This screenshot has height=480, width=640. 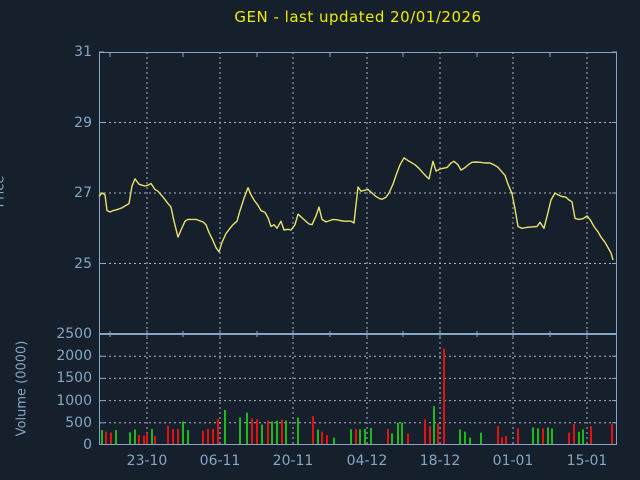 I want to click on price-tick-label: 29, so click(x=83, y=122).